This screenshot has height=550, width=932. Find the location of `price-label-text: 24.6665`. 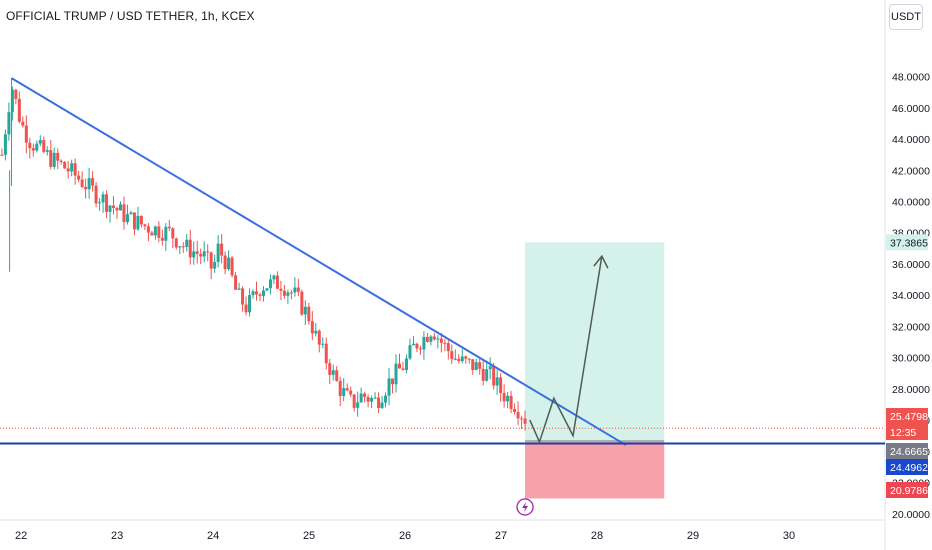

price-label-text: 24.6665 is located at coordinates (909, 452).